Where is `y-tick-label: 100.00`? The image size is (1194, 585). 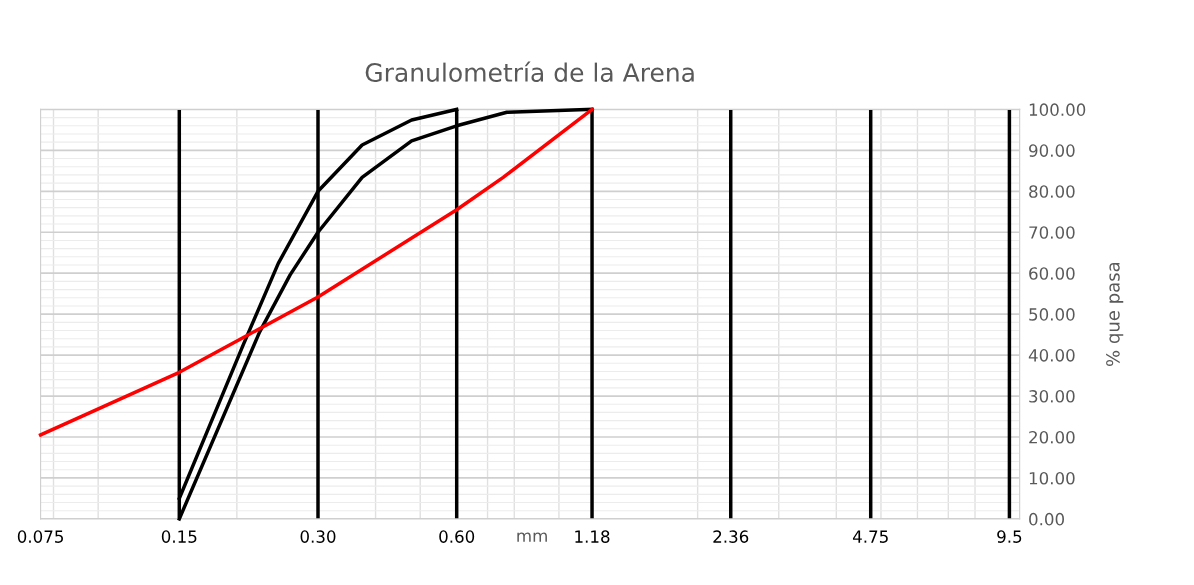
y-tick-label: 100.00 is located at coordinates (1057, 109).